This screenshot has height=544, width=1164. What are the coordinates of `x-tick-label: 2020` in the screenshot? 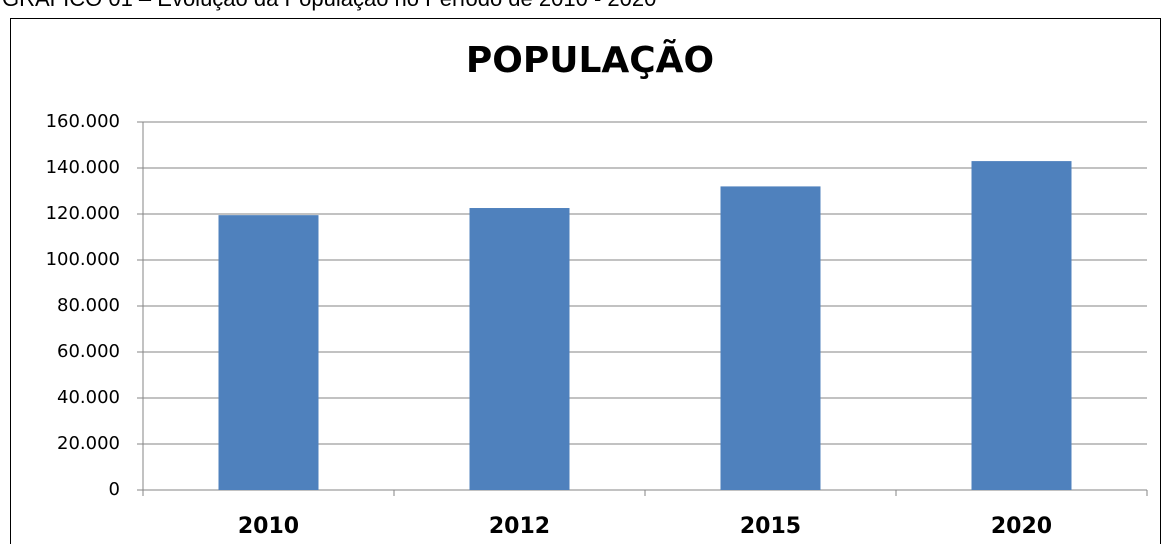 It's located at (1021, 526).